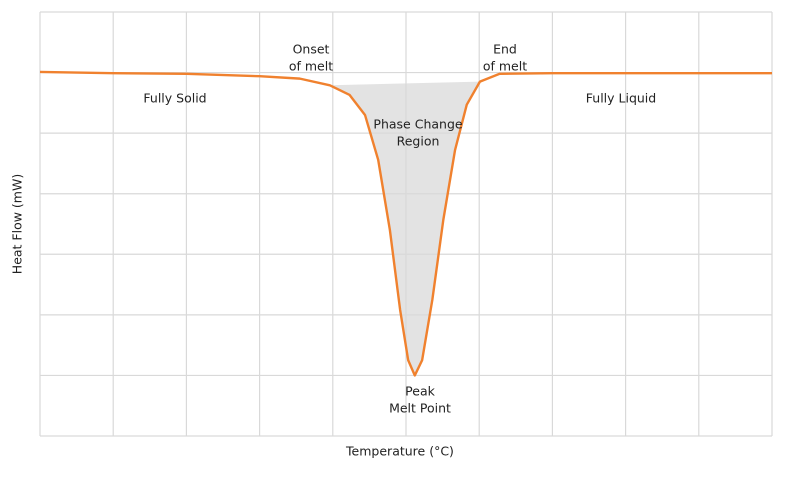  What do you see at coordinates (621, 98) in the screenshot?
I see `annotation: Fully Liquid` at bounding box center [621, 98].